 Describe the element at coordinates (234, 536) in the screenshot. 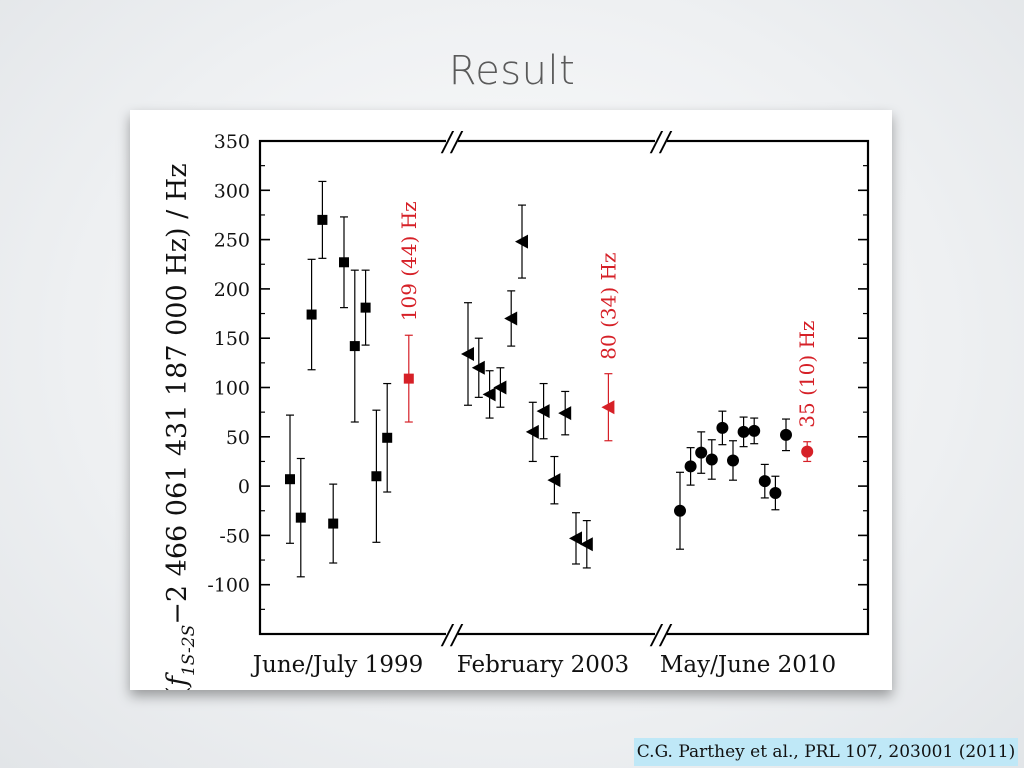

I see `y-tick-label: -50` at that location.